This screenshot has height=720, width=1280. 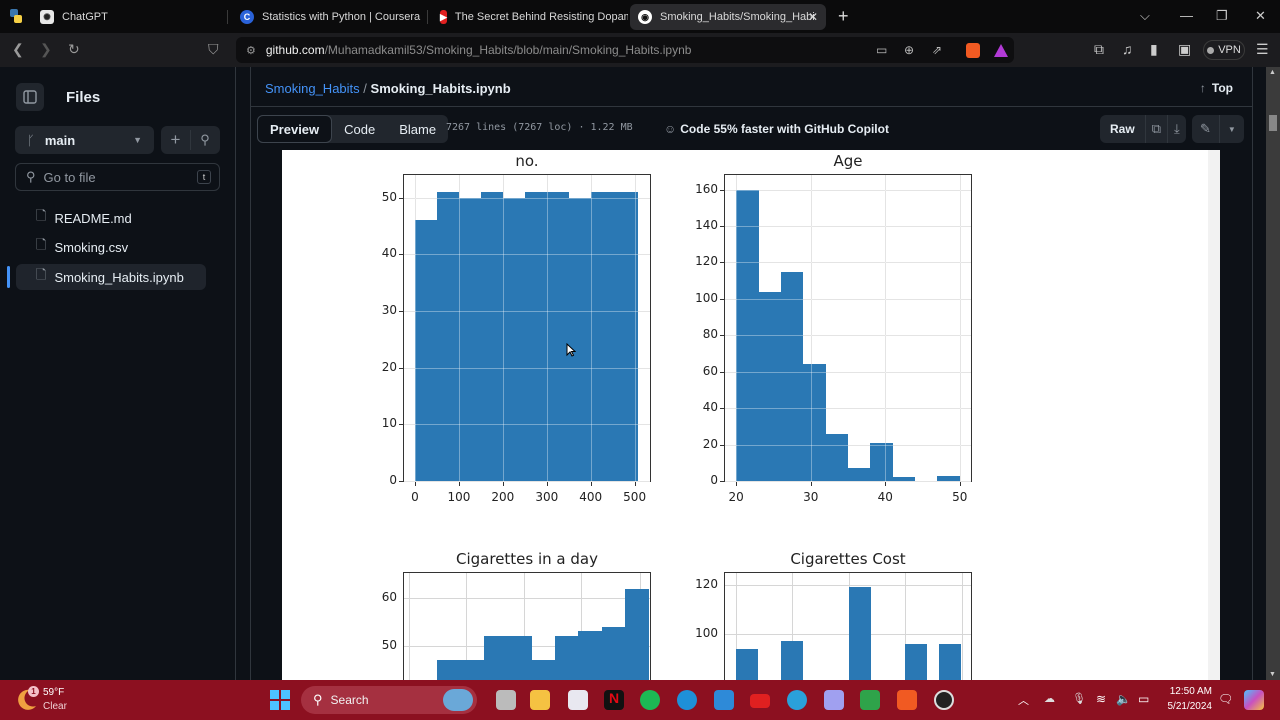 What do you see at coordinates (27, 699) in the screenshot?
I see `weather-widget: 1` at bounding box center [27, 699].